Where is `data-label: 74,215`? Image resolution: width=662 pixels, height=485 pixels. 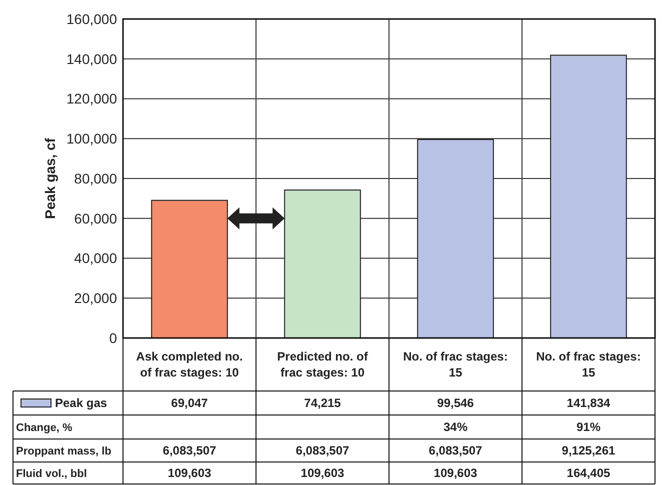 data-label: 74,215 is located at coordinates (323, 403).